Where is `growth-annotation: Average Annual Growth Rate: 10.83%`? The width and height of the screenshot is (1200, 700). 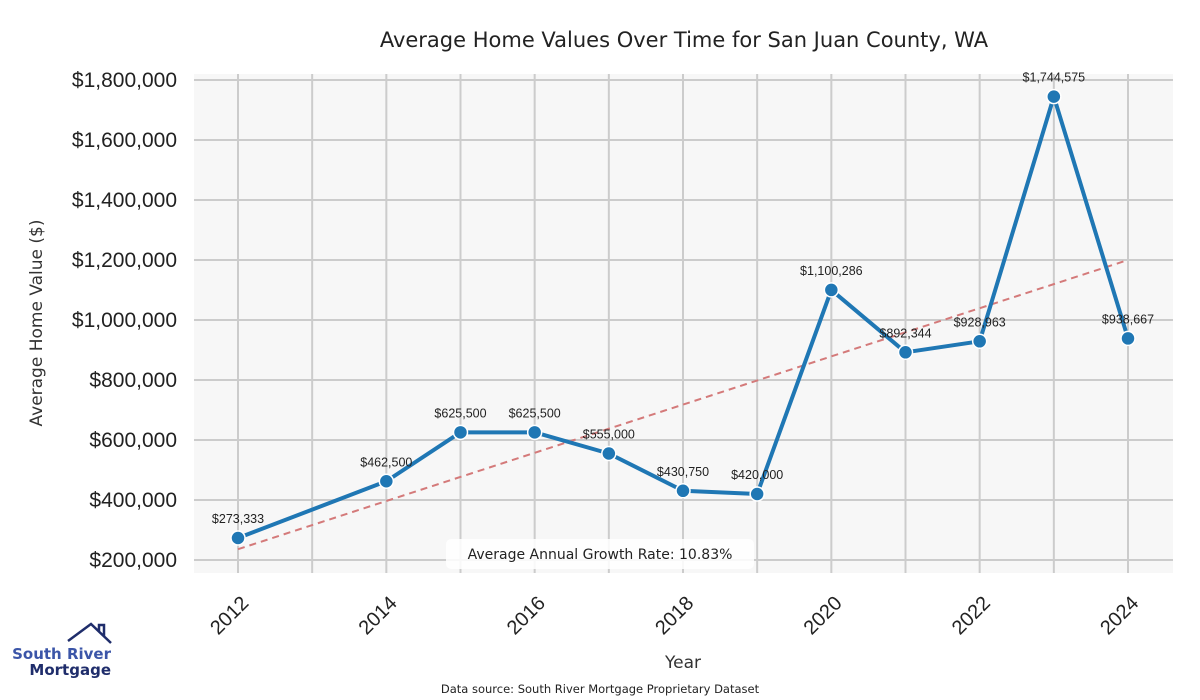 growth-annotation: Average Annual Growth Rate: 10.83% is located at coordinates (600, 554).